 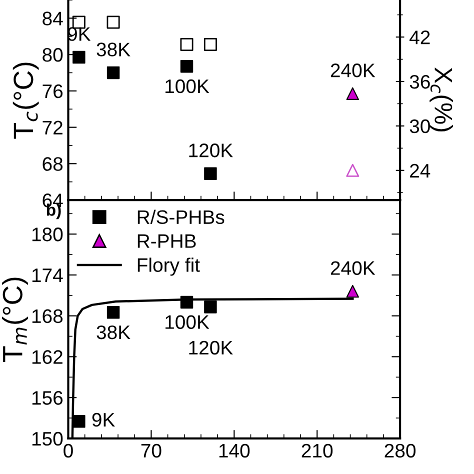 I want to click on y-tick-label: 162, so click(x=47, y=357).